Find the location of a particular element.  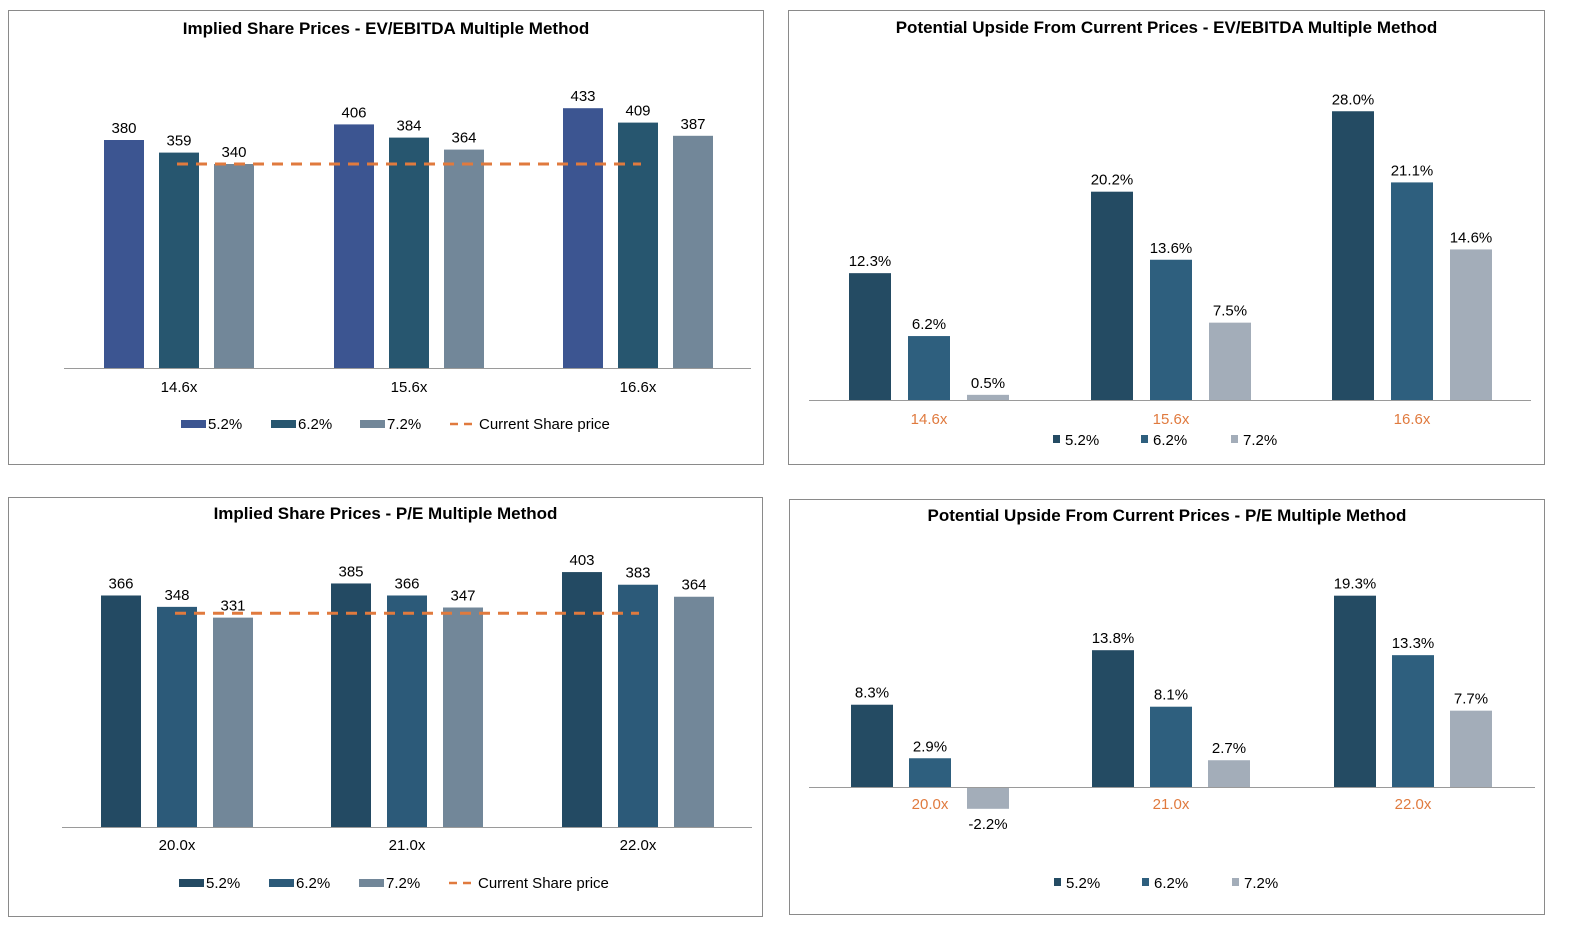

data-label: 409 is located at coordinates (637, 111).